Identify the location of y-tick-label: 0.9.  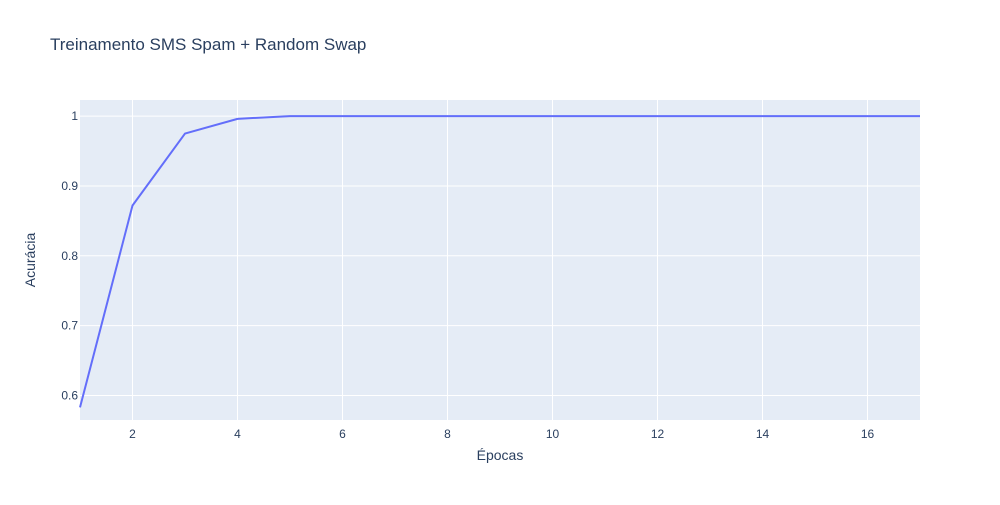
(69, 186).